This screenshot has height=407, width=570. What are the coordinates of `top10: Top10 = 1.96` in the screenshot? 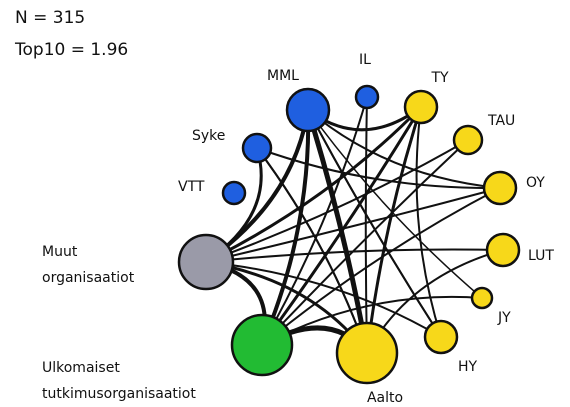 It's located at (71, 50).